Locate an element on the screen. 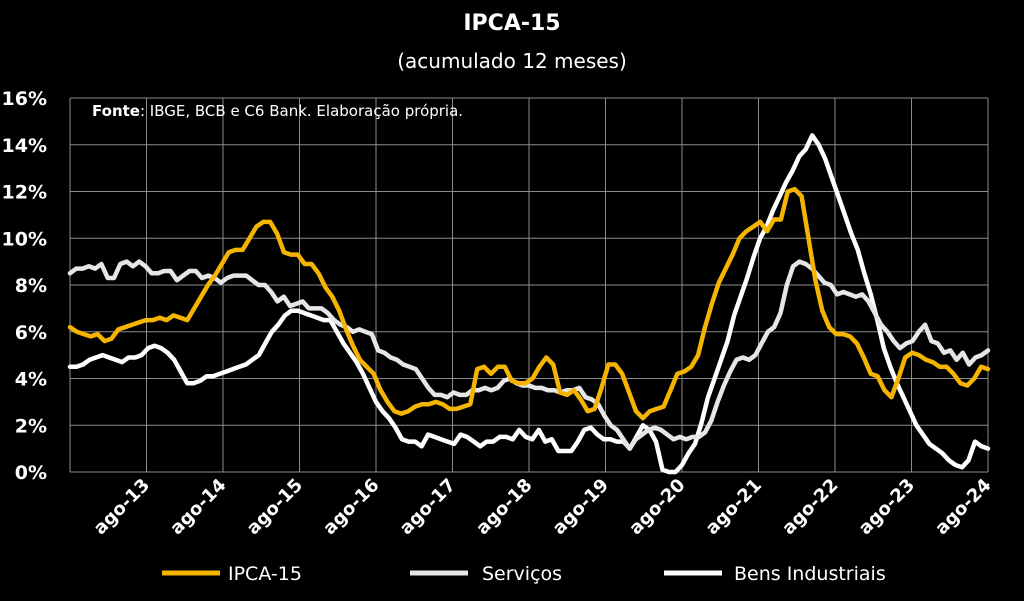 The height and width of the screenshot is (601, 1024). legend-label: Serviços is located at coordinates (522, 574).